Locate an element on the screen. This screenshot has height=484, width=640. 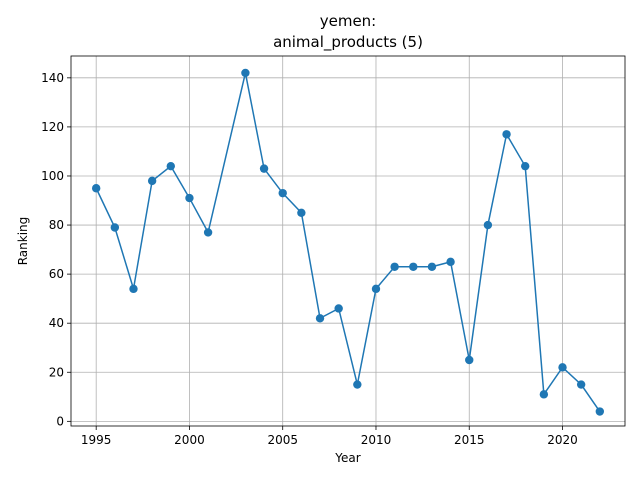
x-tick-label: 2010 is located at coordinates (376, 440).